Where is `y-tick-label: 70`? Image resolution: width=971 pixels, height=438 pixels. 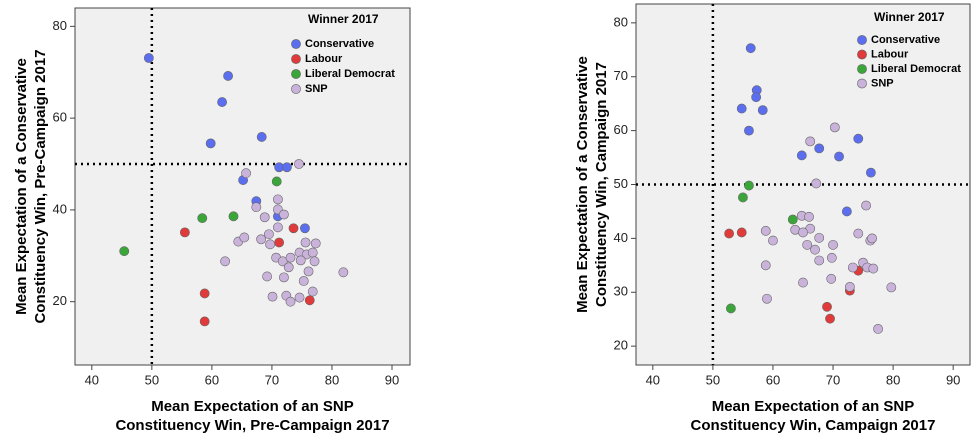 y-tick-label: 70 is located at coordinates (621, 75).